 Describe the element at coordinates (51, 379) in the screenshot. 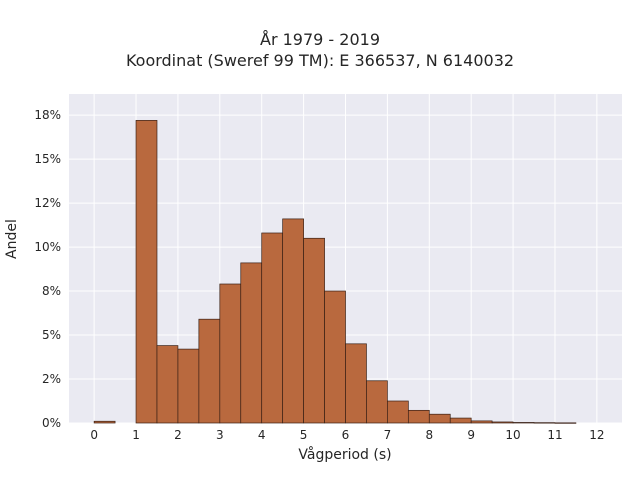

I see `y-tick-label: 2%` at that location.